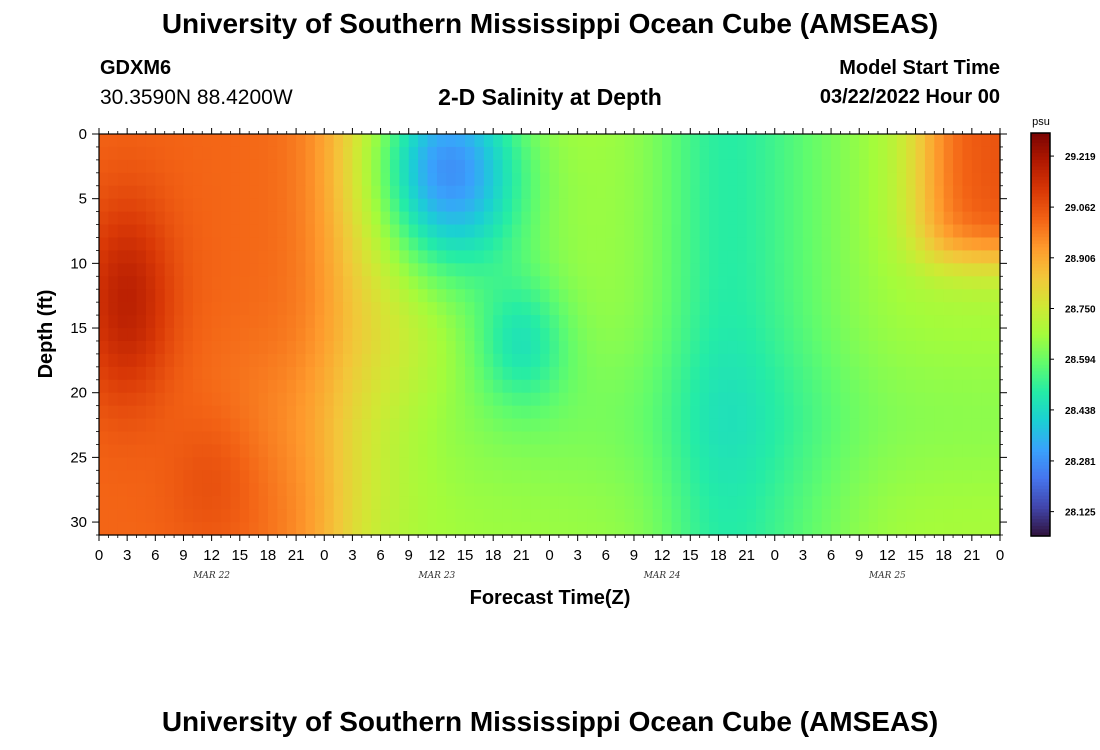 Image resolution: width=1100 pixels, height=750 pixels. Describe the element at coordinates (211, 576) in the screenshot. I see `x-day-label: MAR 22` at that location.